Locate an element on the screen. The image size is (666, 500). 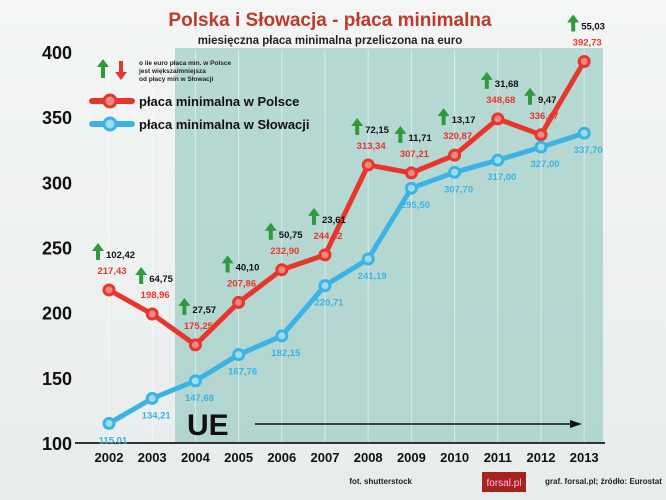
data-label: 392,73 is located at coordinates (587, 42).